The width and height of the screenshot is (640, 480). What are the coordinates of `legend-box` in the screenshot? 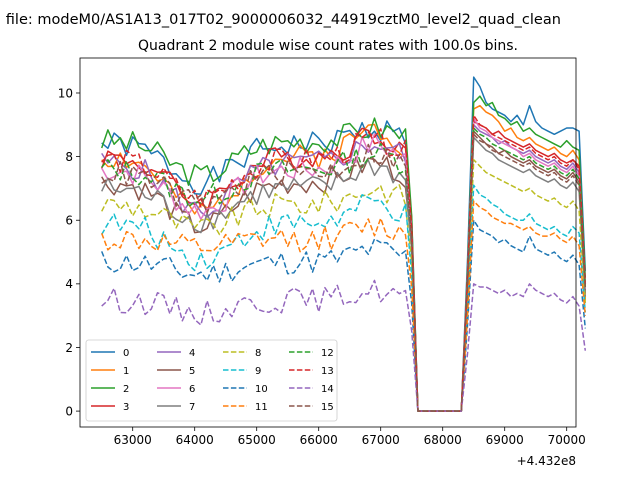 It's located at (211, 380).